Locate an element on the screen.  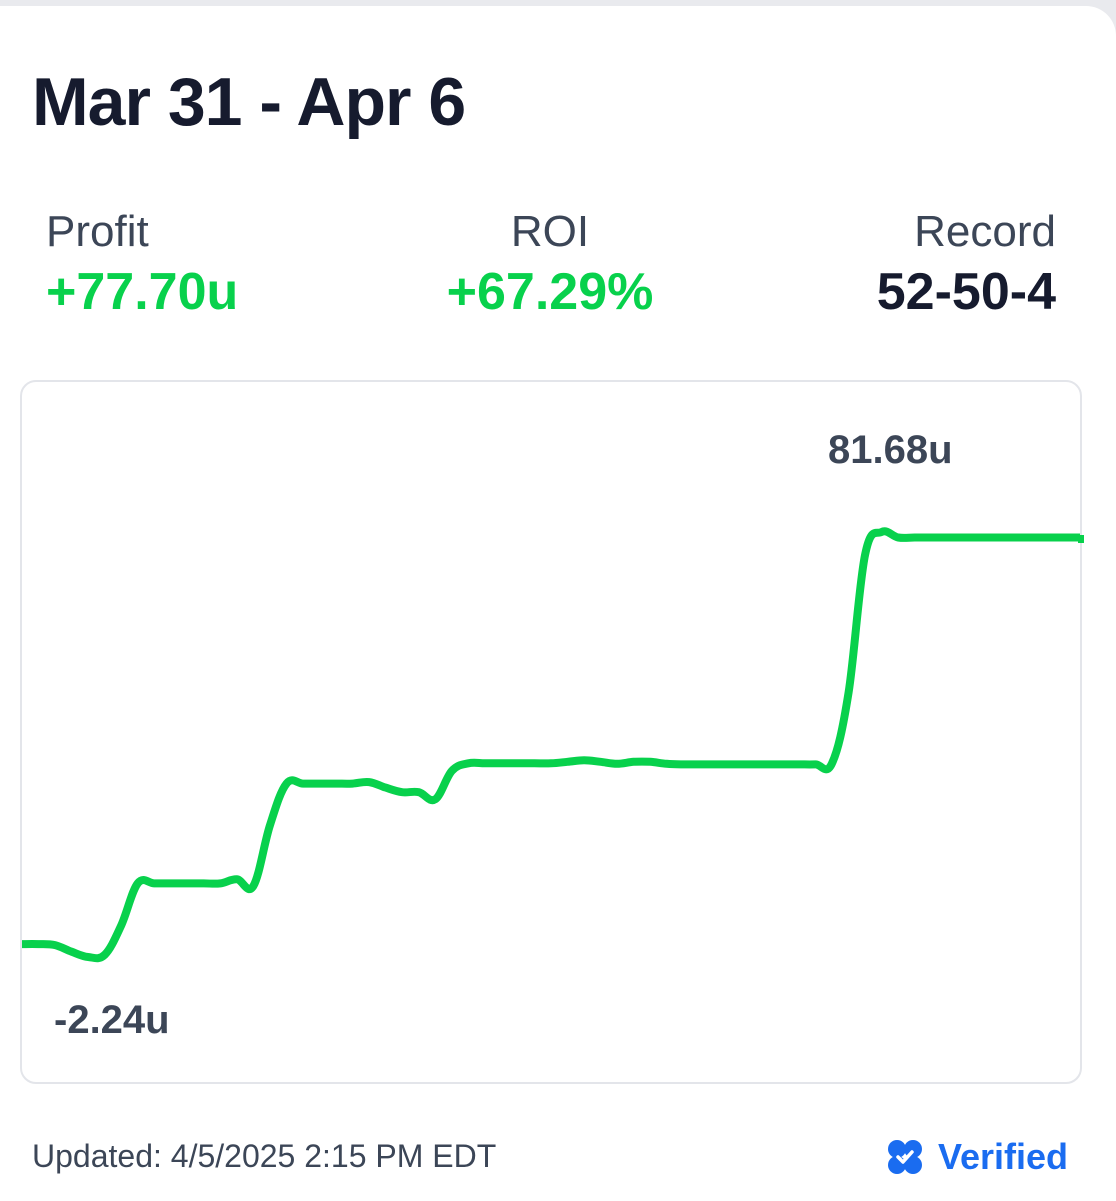
chart-max-label: 81.68u is located at coordinates (890, 450).